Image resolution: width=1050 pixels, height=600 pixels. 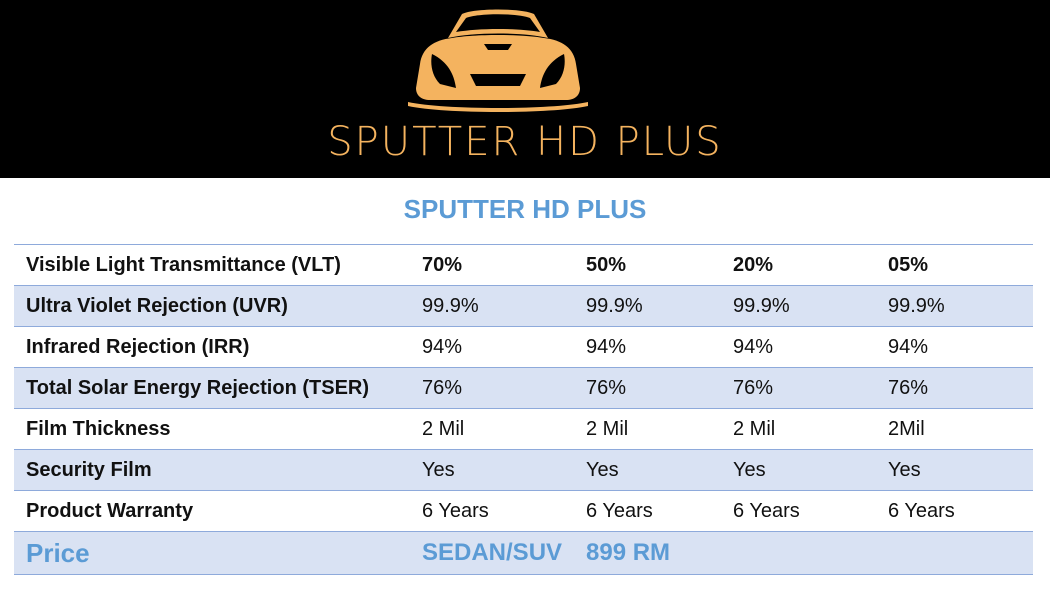 I want to click on row-label: Visible Light Transmittance (VLT), so click(x=212, y=265).